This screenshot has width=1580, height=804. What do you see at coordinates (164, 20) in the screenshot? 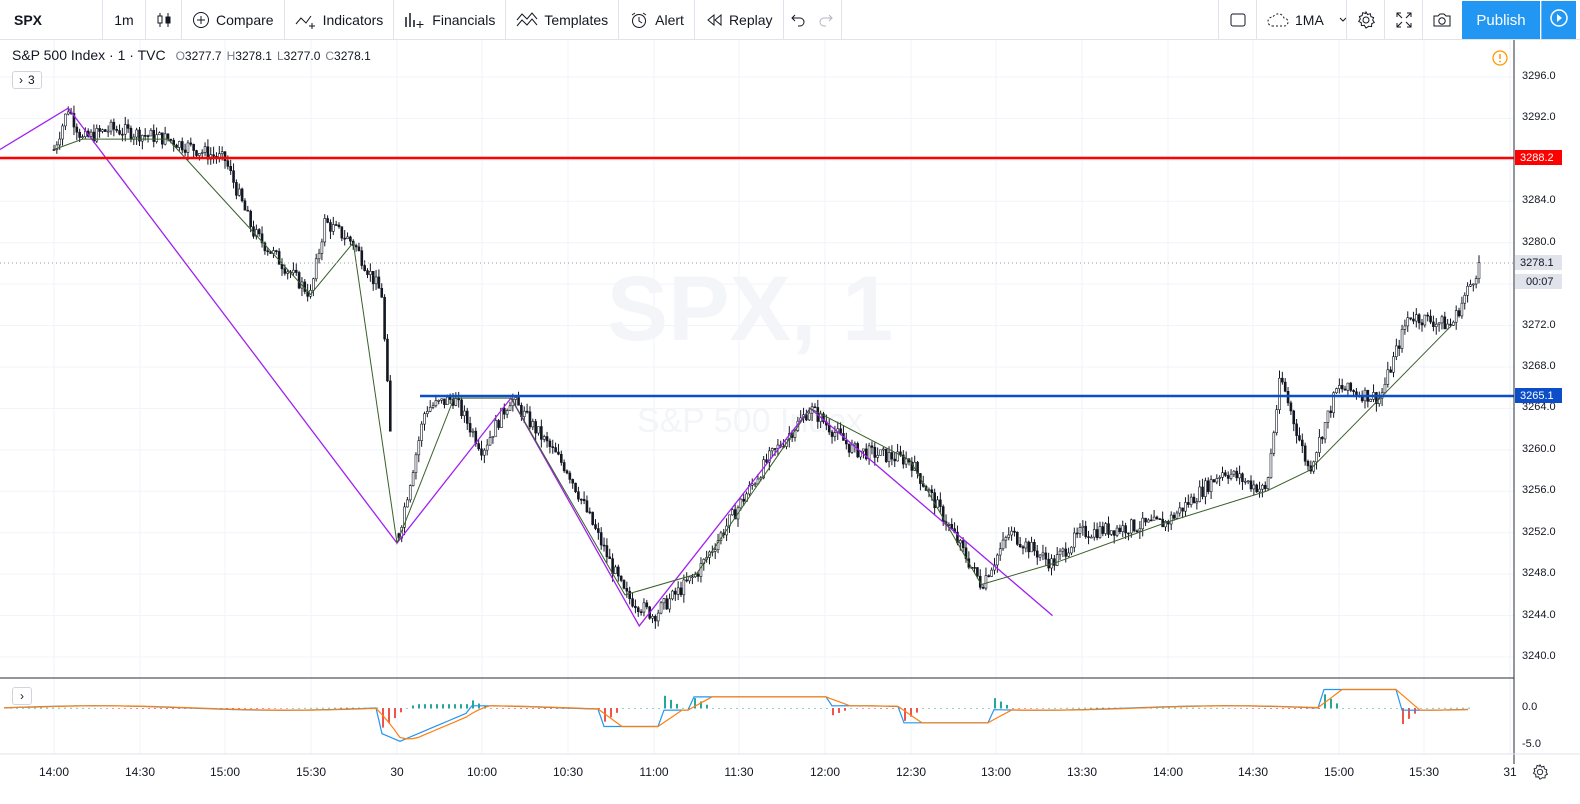
I see `chart-style-button` at bounding box center [164, 20].